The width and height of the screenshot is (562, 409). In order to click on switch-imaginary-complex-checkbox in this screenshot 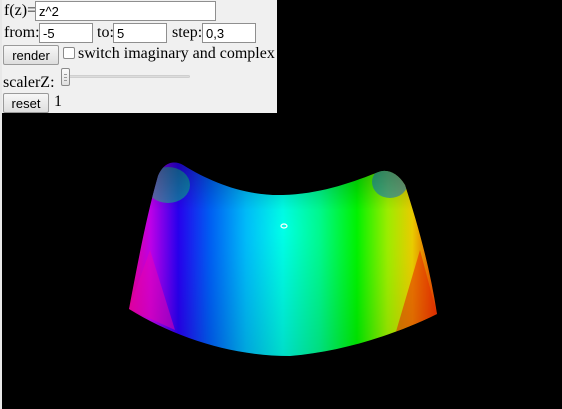, I will do `click(69, 53)`.